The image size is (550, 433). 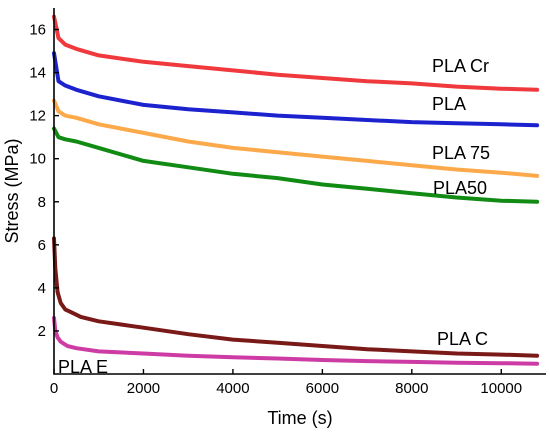 I want to click on y-tick-label: 6, so click(x=42, y=245).